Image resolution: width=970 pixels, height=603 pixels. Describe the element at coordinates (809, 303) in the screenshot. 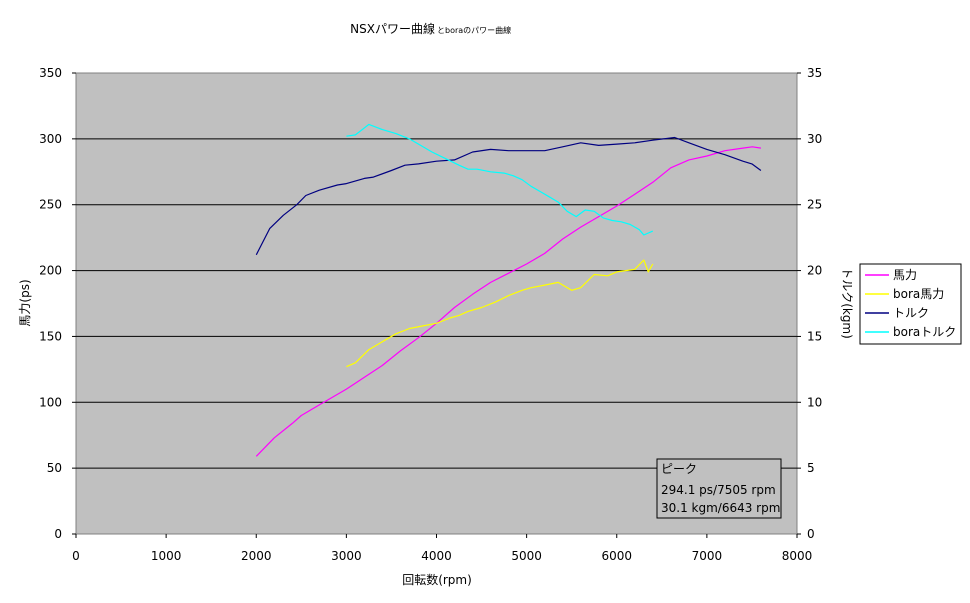

I see `right-axis-ticks: 0 5 10 15 20 25 30 35` at that location.